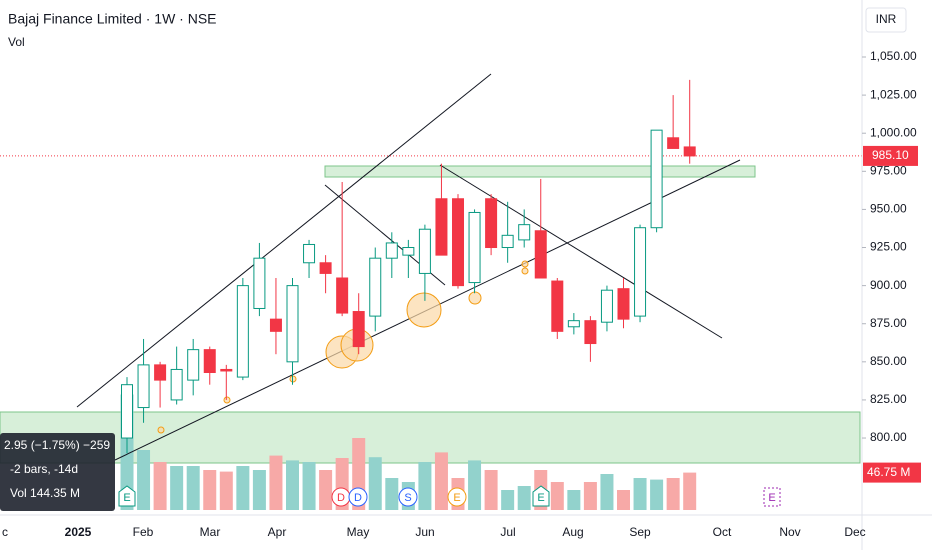 Image resolution: width=932 pixels, height=550 pixels. What do you see at coordinates (722, 532) in the screenshot?
I see `x-tick-label: Oct` at bounding box center [722, 532].